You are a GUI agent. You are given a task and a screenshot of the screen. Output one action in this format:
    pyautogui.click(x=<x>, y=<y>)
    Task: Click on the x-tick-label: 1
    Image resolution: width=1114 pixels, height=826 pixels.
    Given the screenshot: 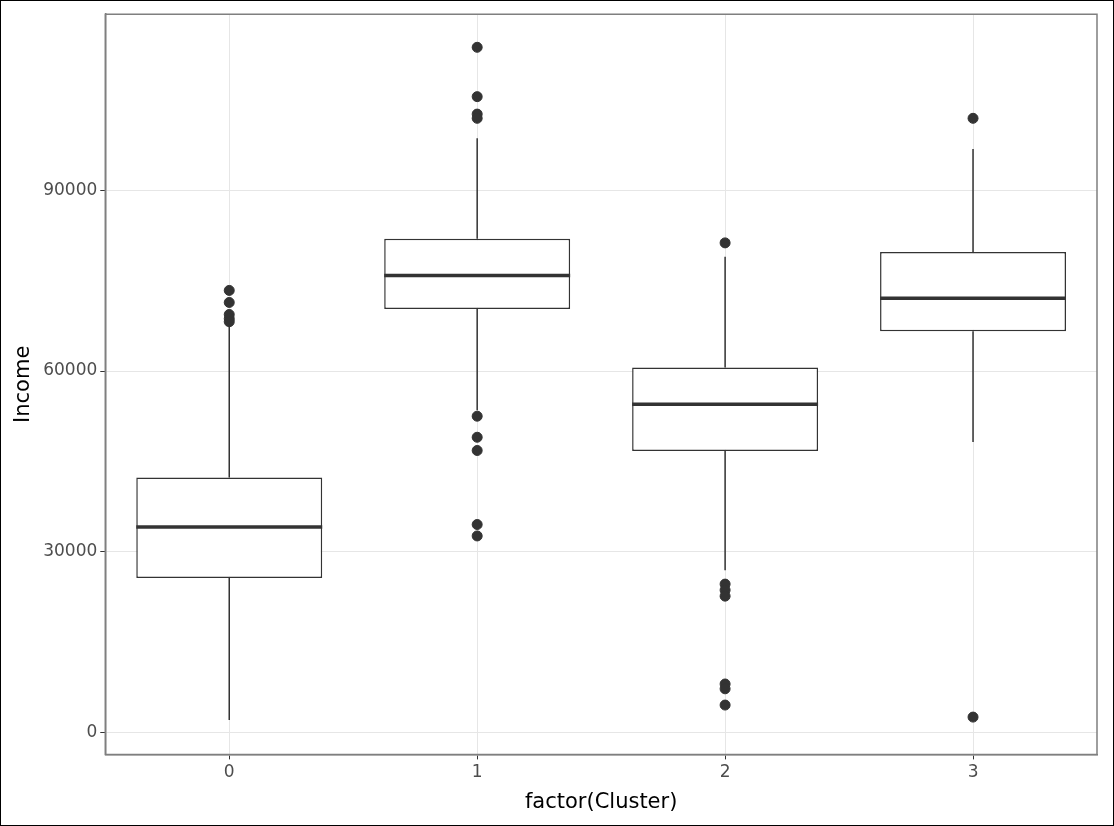 What is the action you would take?
    pyautogui.click(x=477, y=771)
    